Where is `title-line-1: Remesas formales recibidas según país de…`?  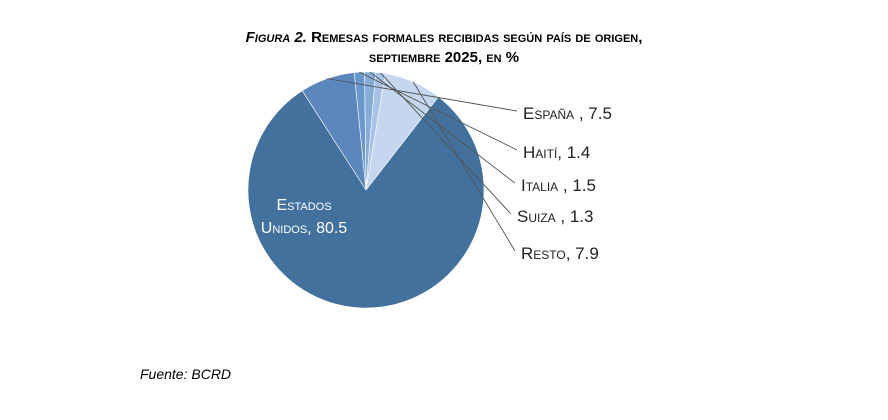
title-line-1: Remesas formales recibidas según país de… is located at coordinates (477, 37).